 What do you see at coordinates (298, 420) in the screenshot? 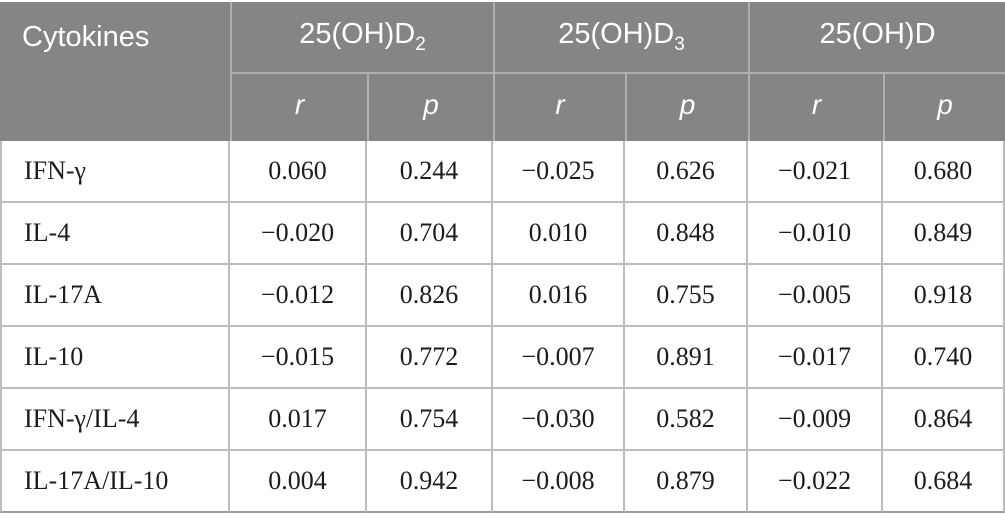
I see `value-cell: 0.017` at bounding box center [298, 420].